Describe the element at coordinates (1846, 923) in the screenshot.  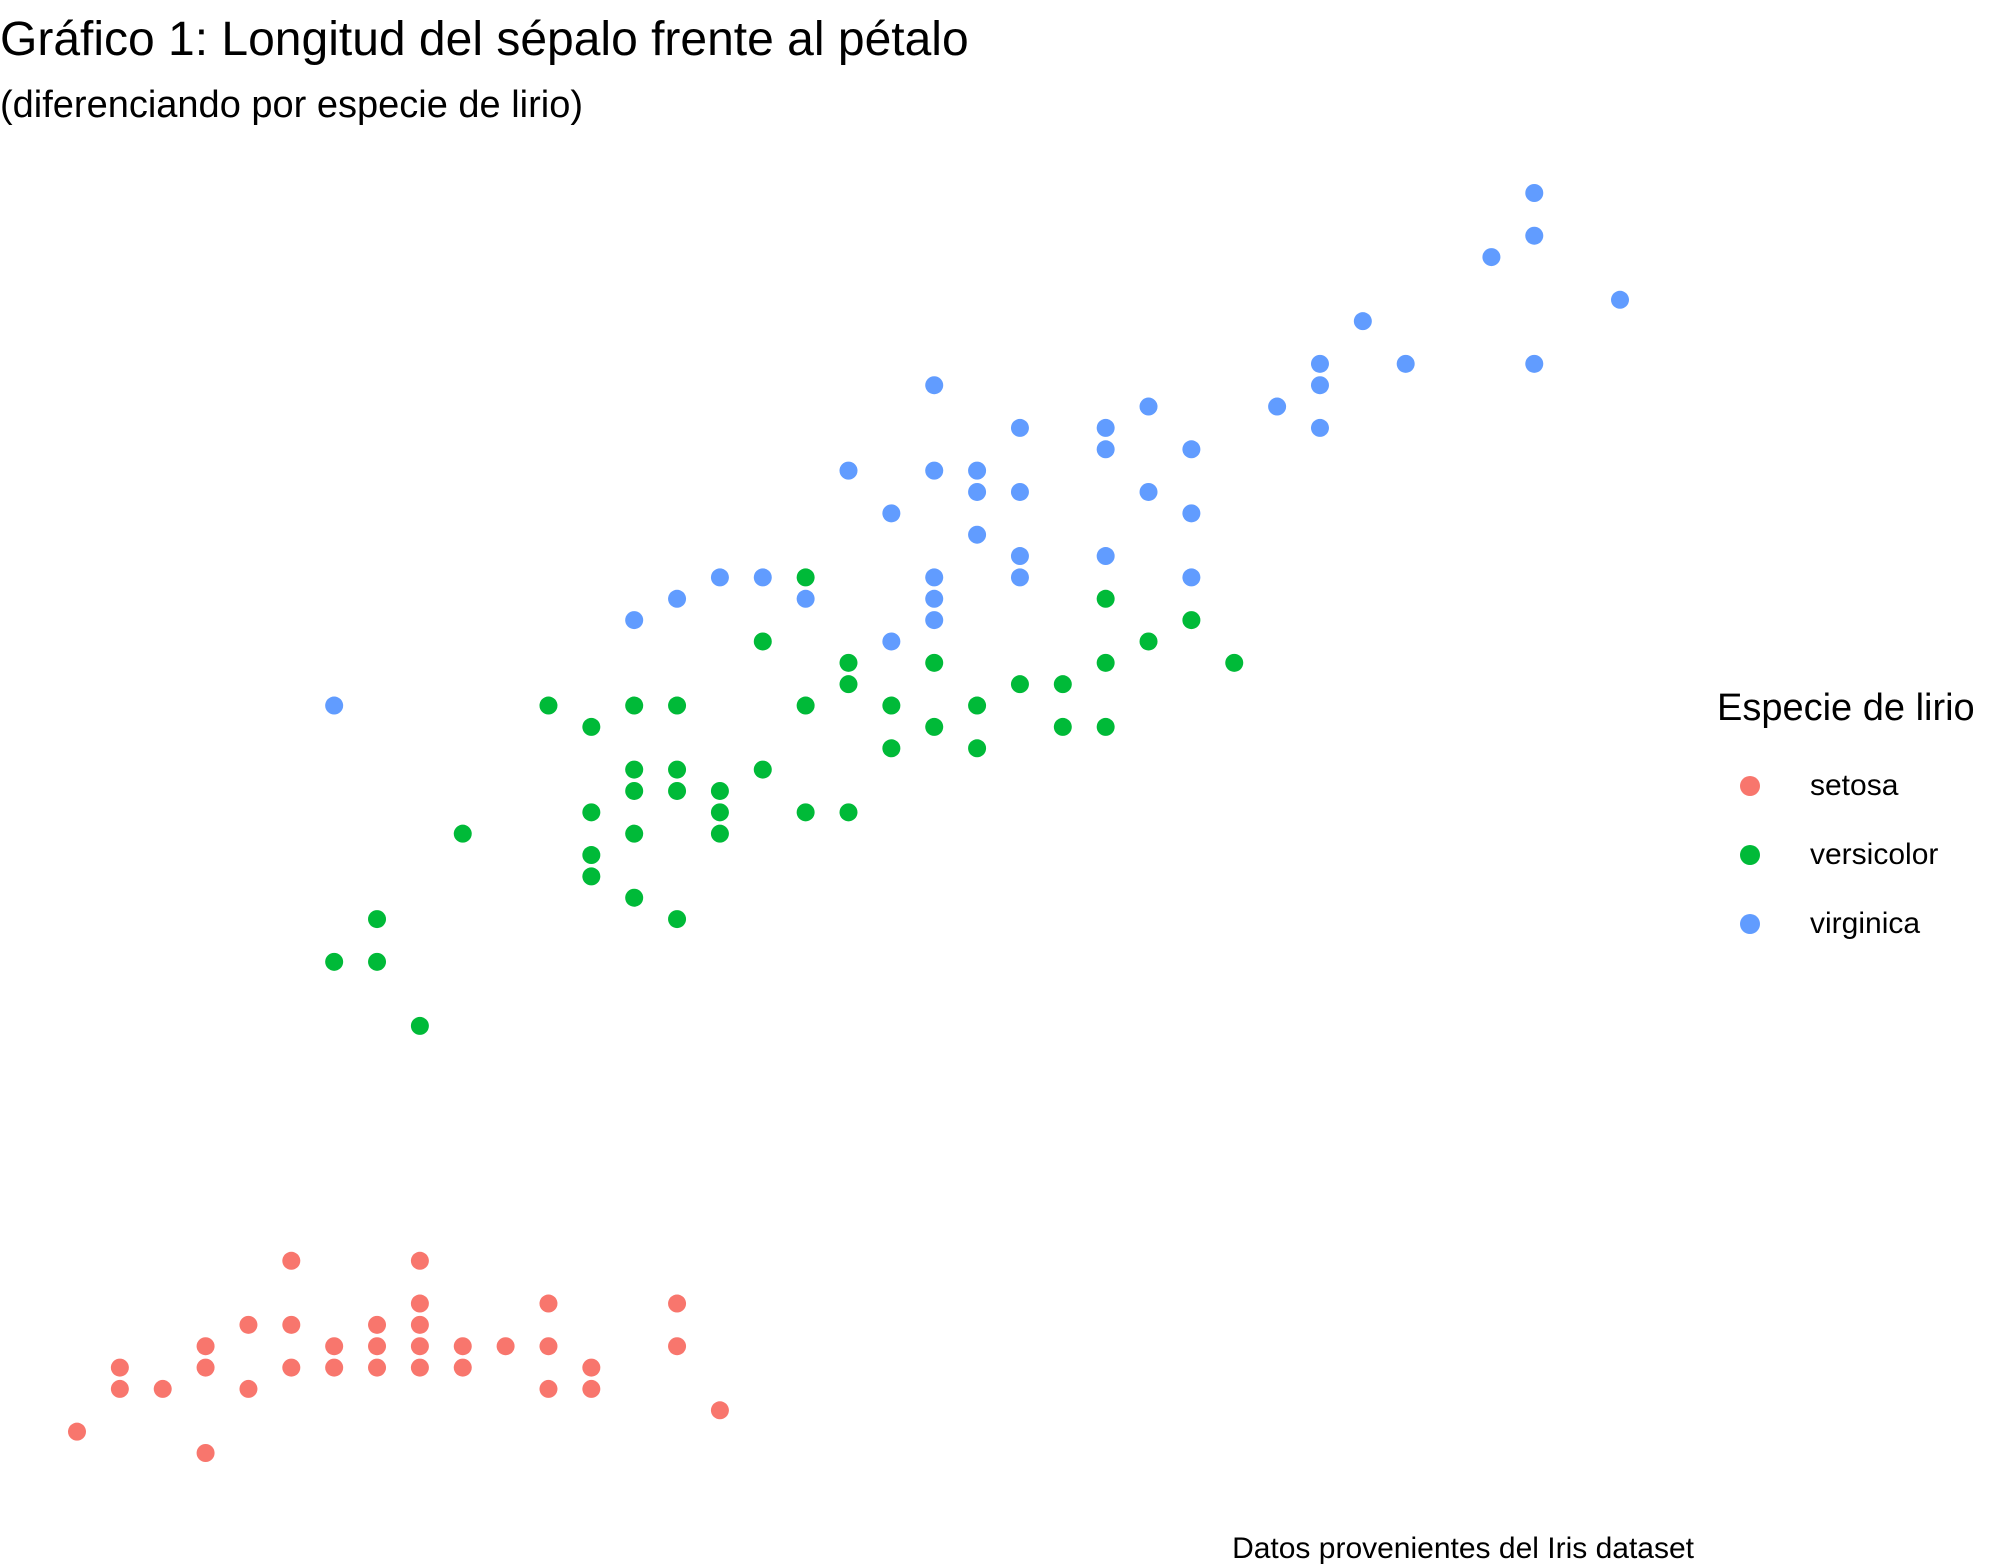
I see `legend-item-virginica: virginica` at that location.